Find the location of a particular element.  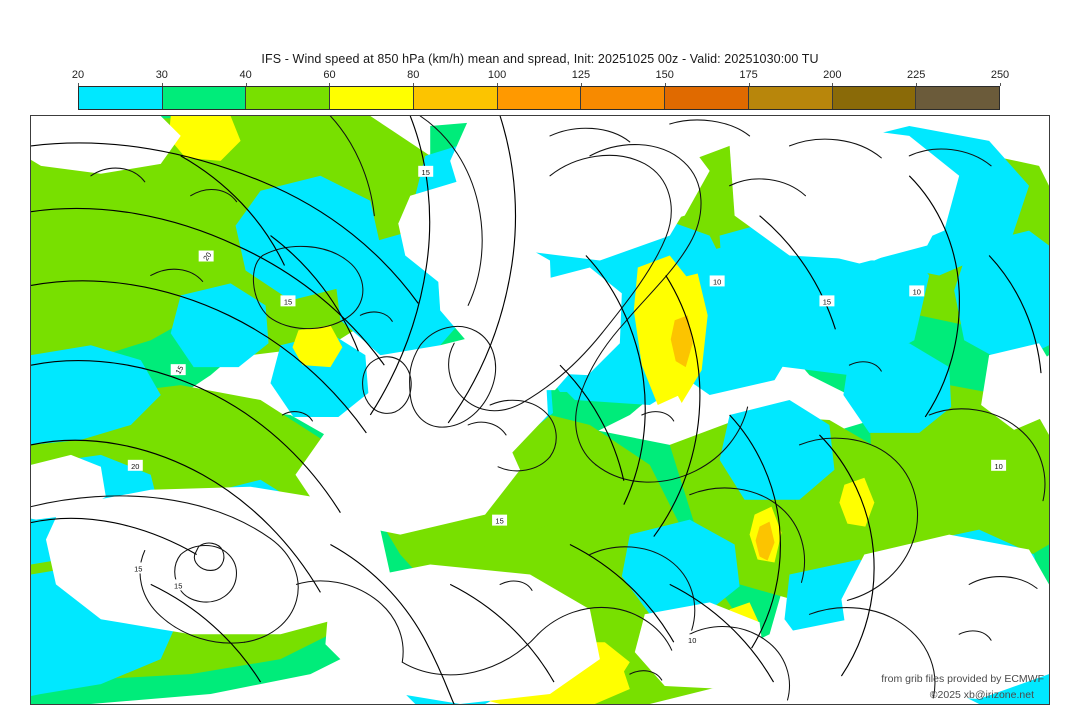

colorbar-tick-label: 250 is located at coordinates (1000, 75).